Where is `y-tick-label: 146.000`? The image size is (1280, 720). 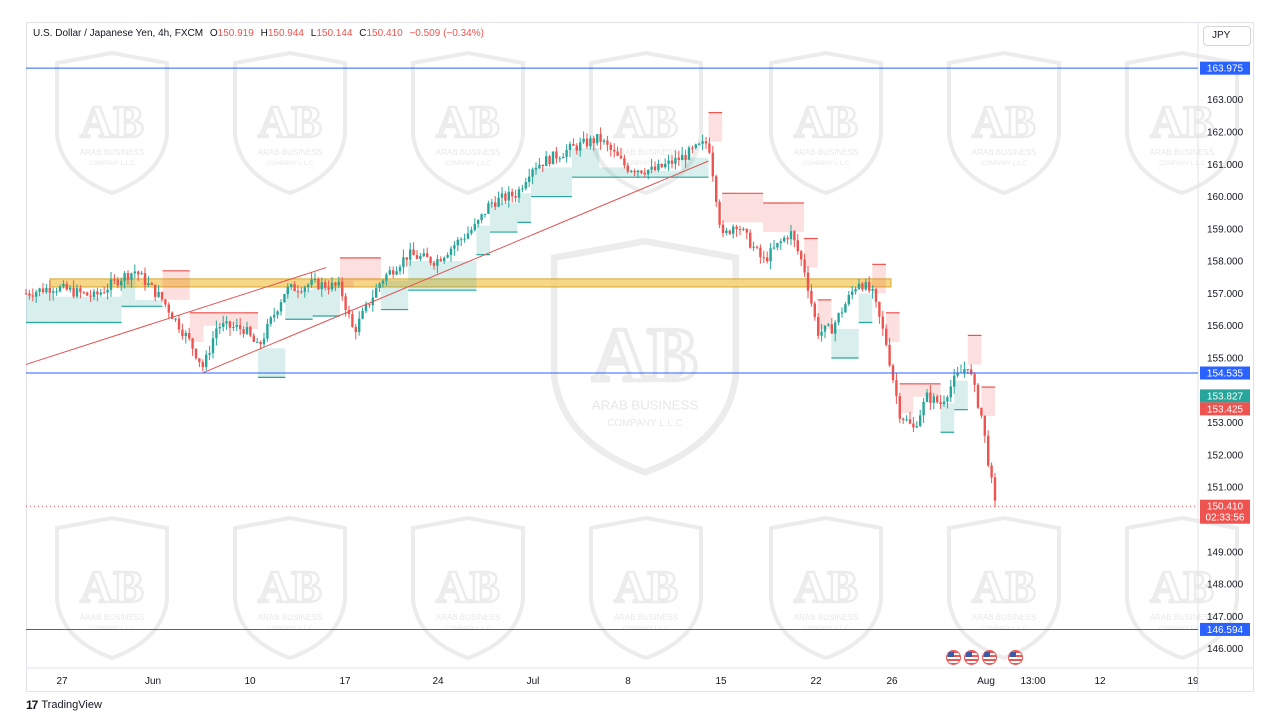
y-tick-label: 146.000 is located at coordinates (1225, 649).